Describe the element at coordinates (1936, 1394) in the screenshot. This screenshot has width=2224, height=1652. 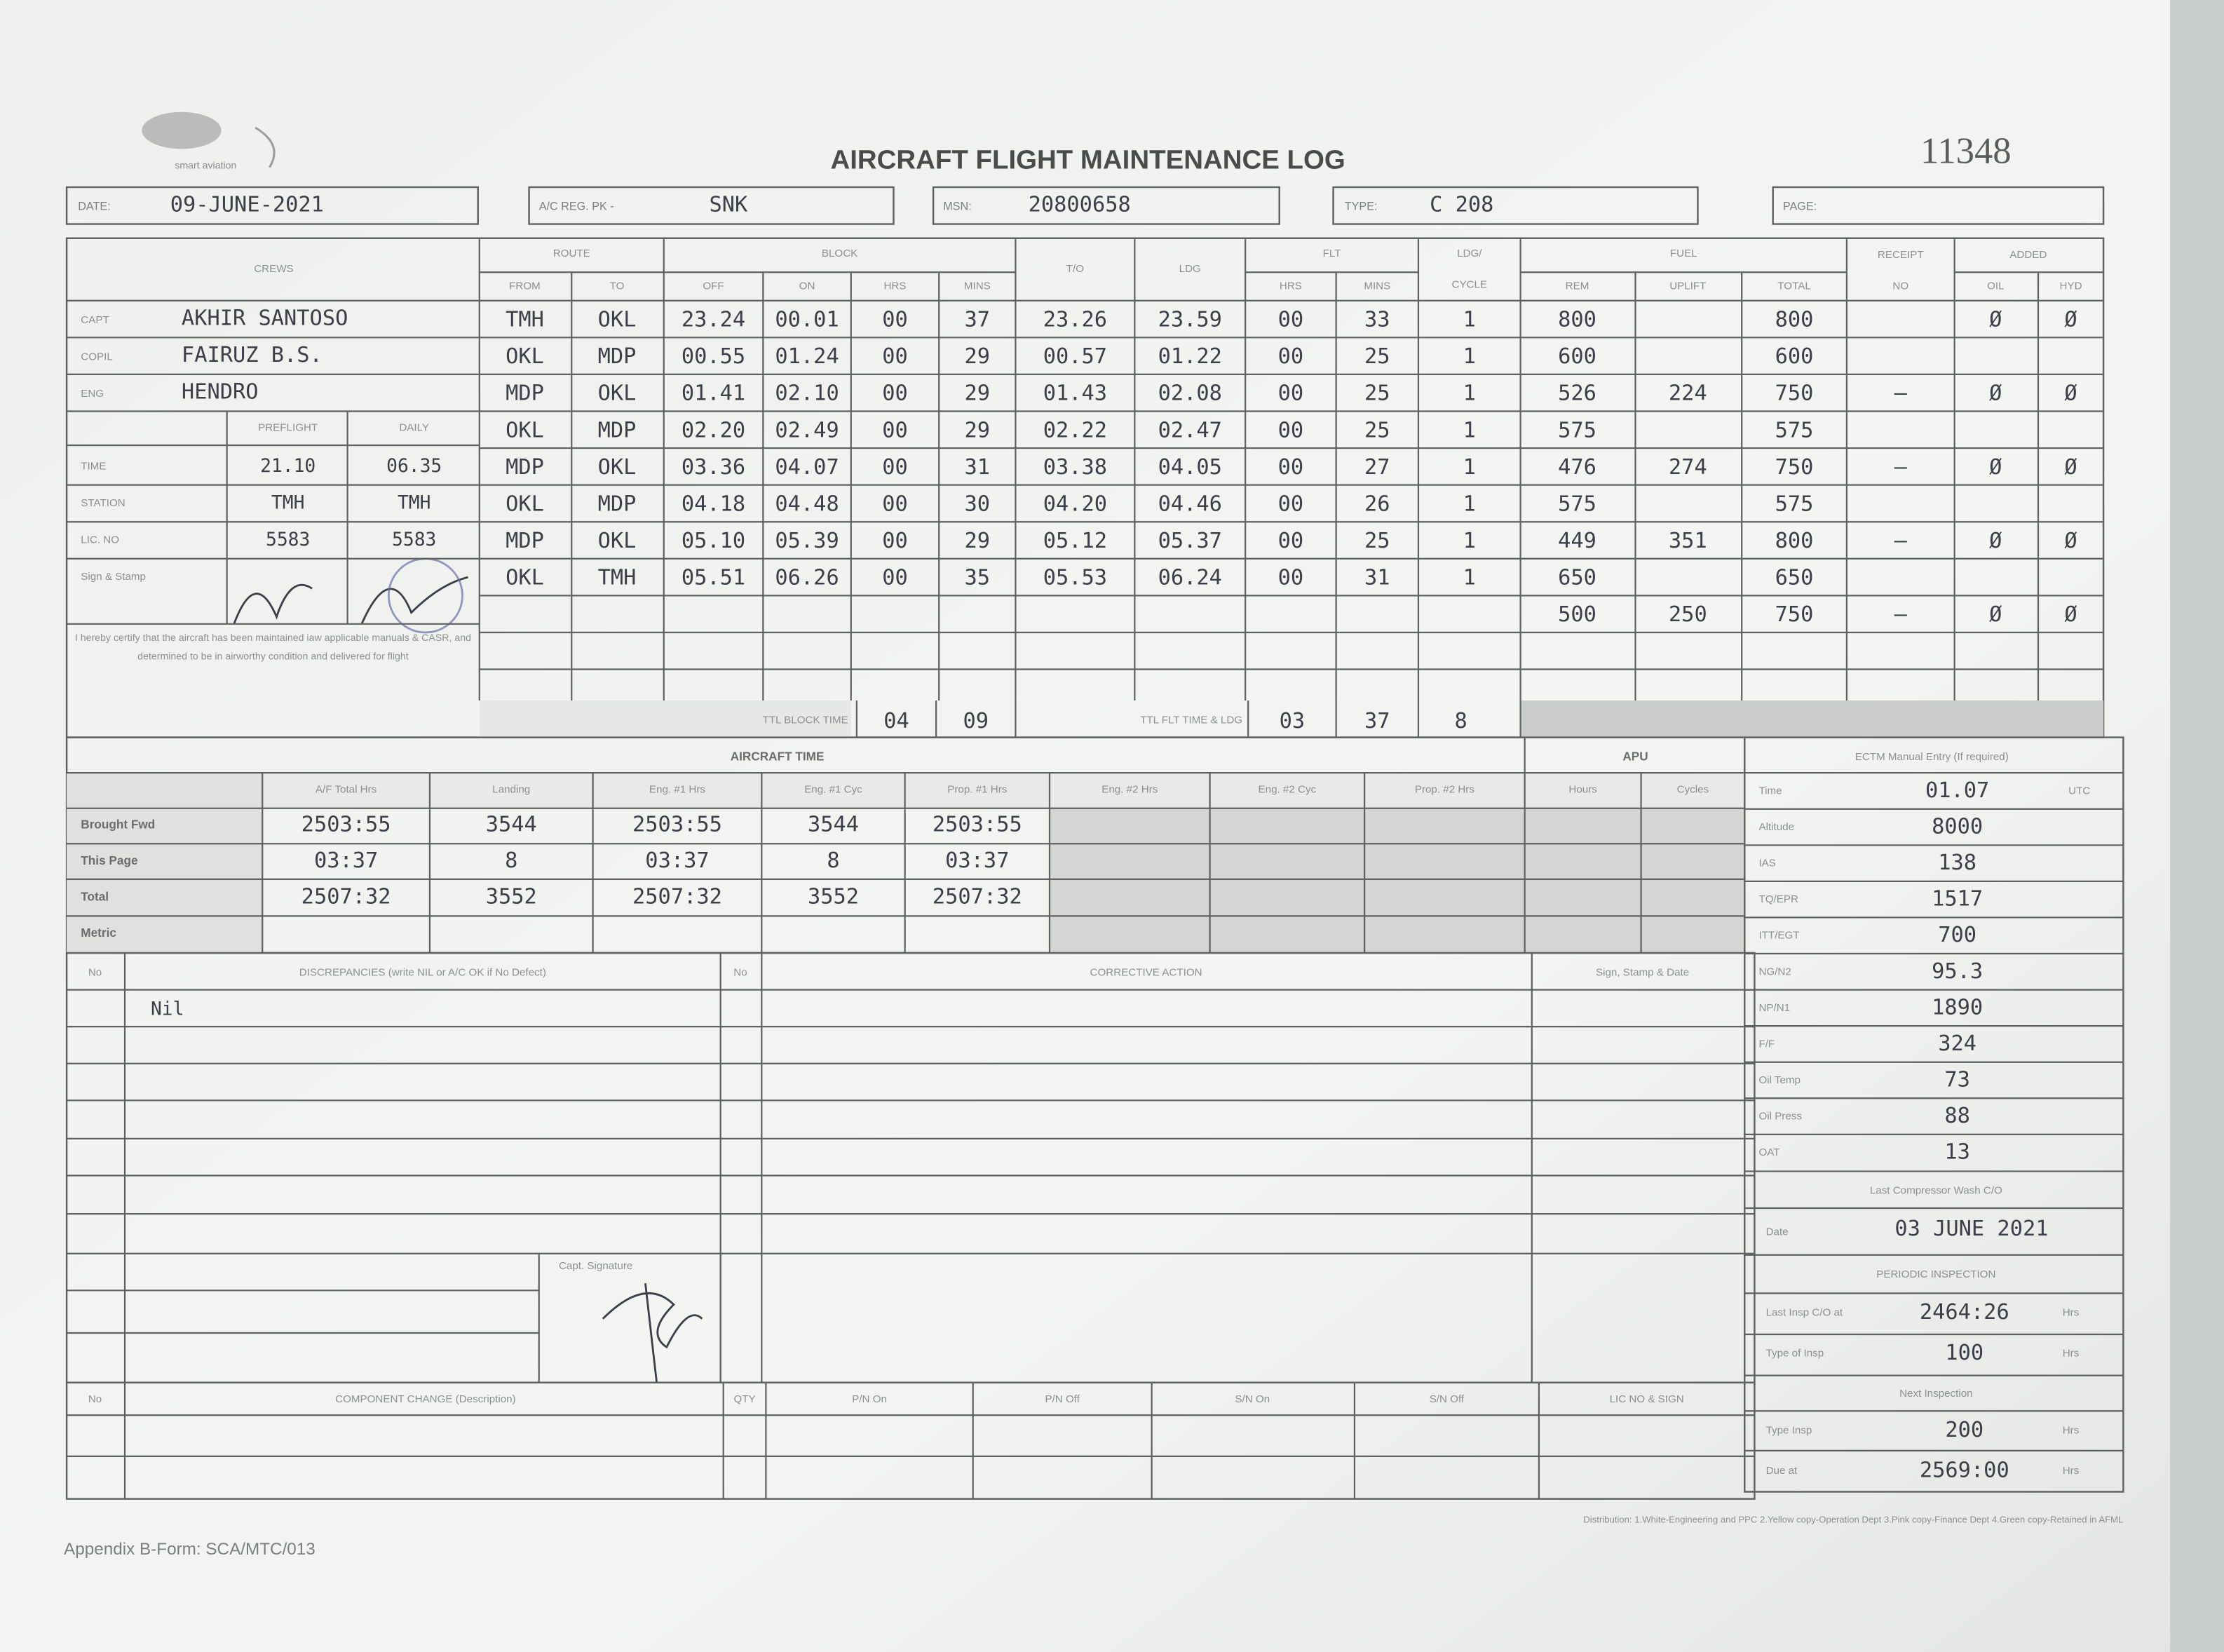
I see `section-title: Next Inspection` at that location.